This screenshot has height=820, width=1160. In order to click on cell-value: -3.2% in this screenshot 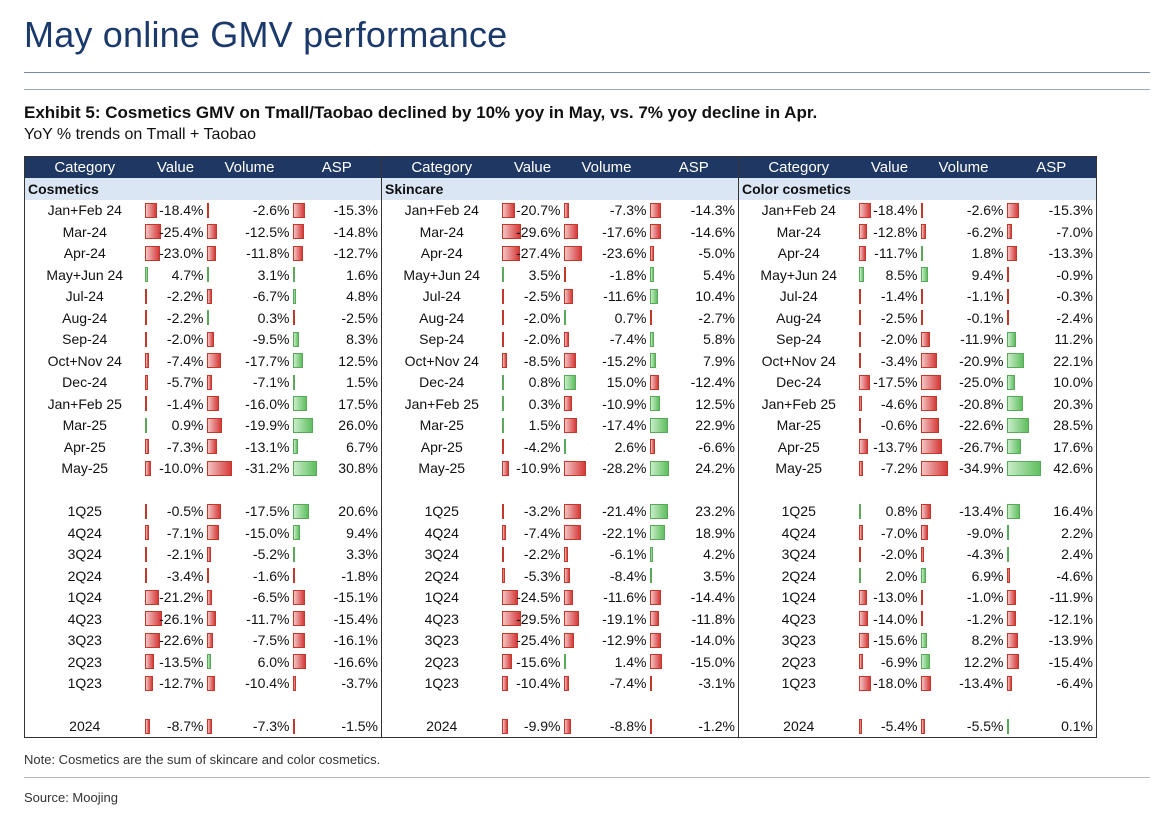, I will do `click(542, 511)`.